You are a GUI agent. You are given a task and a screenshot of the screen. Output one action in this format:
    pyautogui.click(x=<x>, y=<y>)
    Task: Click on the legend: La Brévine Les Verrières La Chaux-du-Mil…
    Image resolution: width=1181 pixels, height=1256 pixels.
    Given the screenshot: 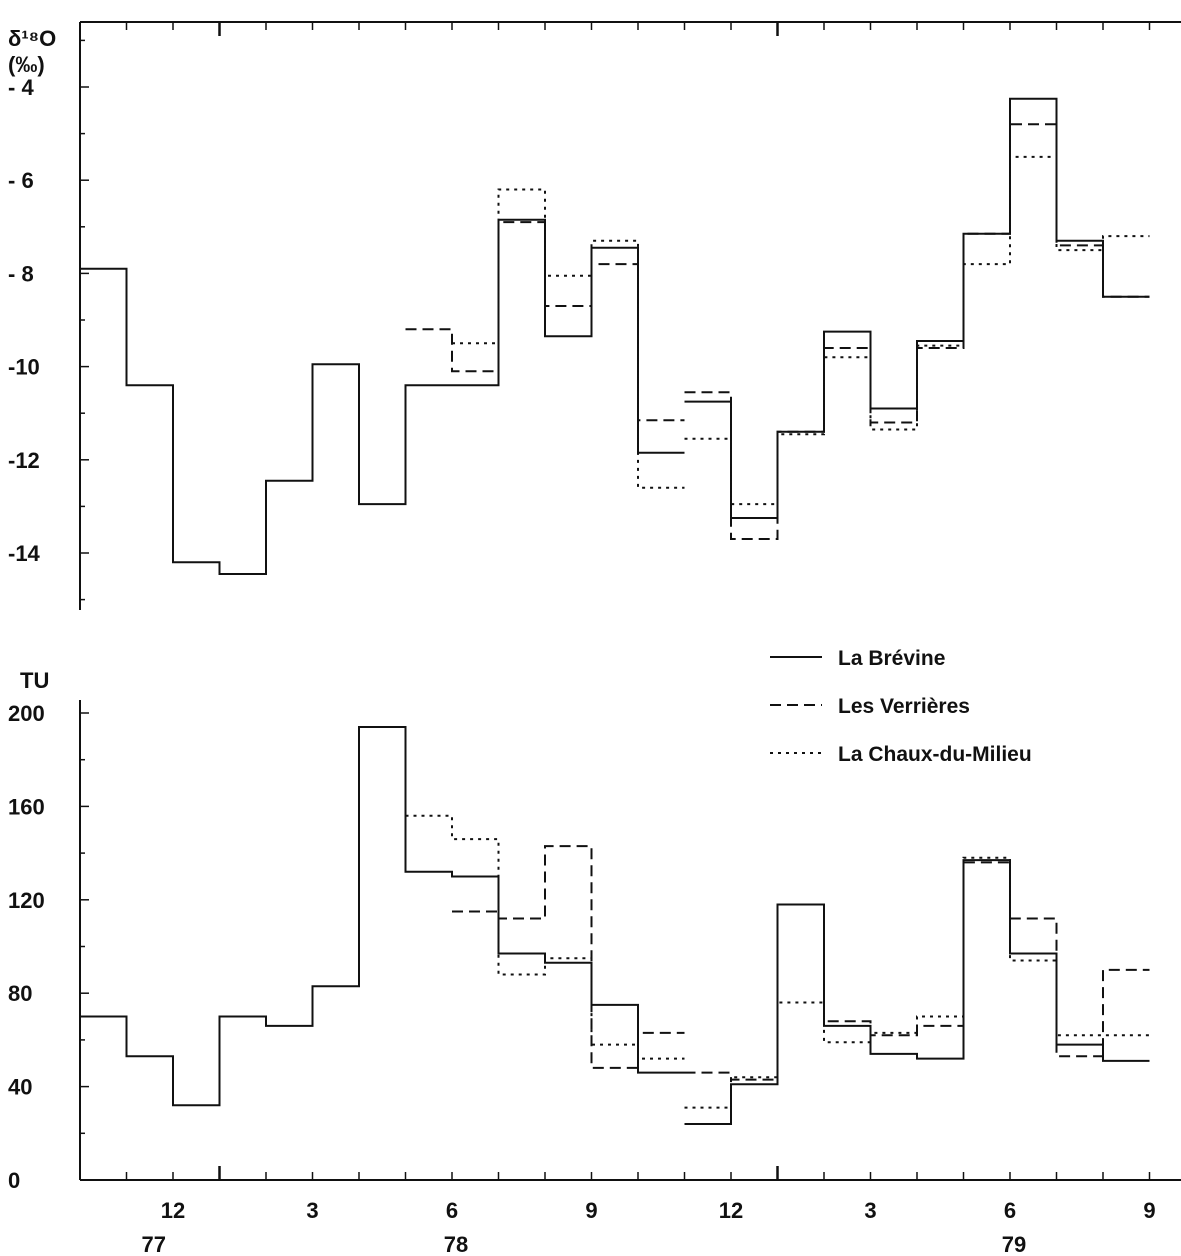 What is the action you would take?
    pyautogui.click(x=901, y=706)
    